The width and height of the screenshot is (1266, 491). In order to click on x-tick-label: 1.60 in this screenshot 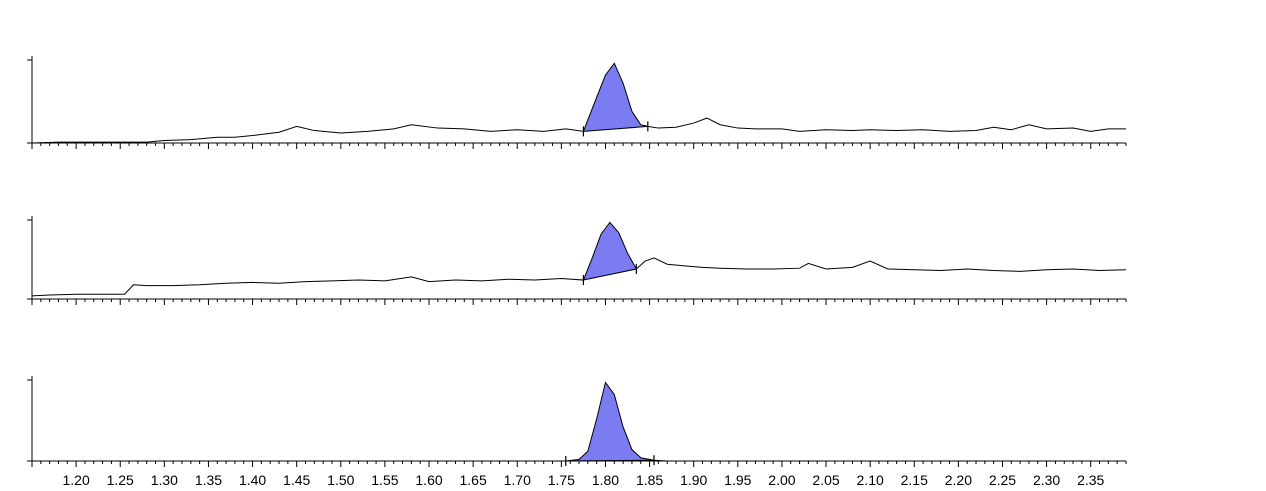, I will do `click(428, 480)`.